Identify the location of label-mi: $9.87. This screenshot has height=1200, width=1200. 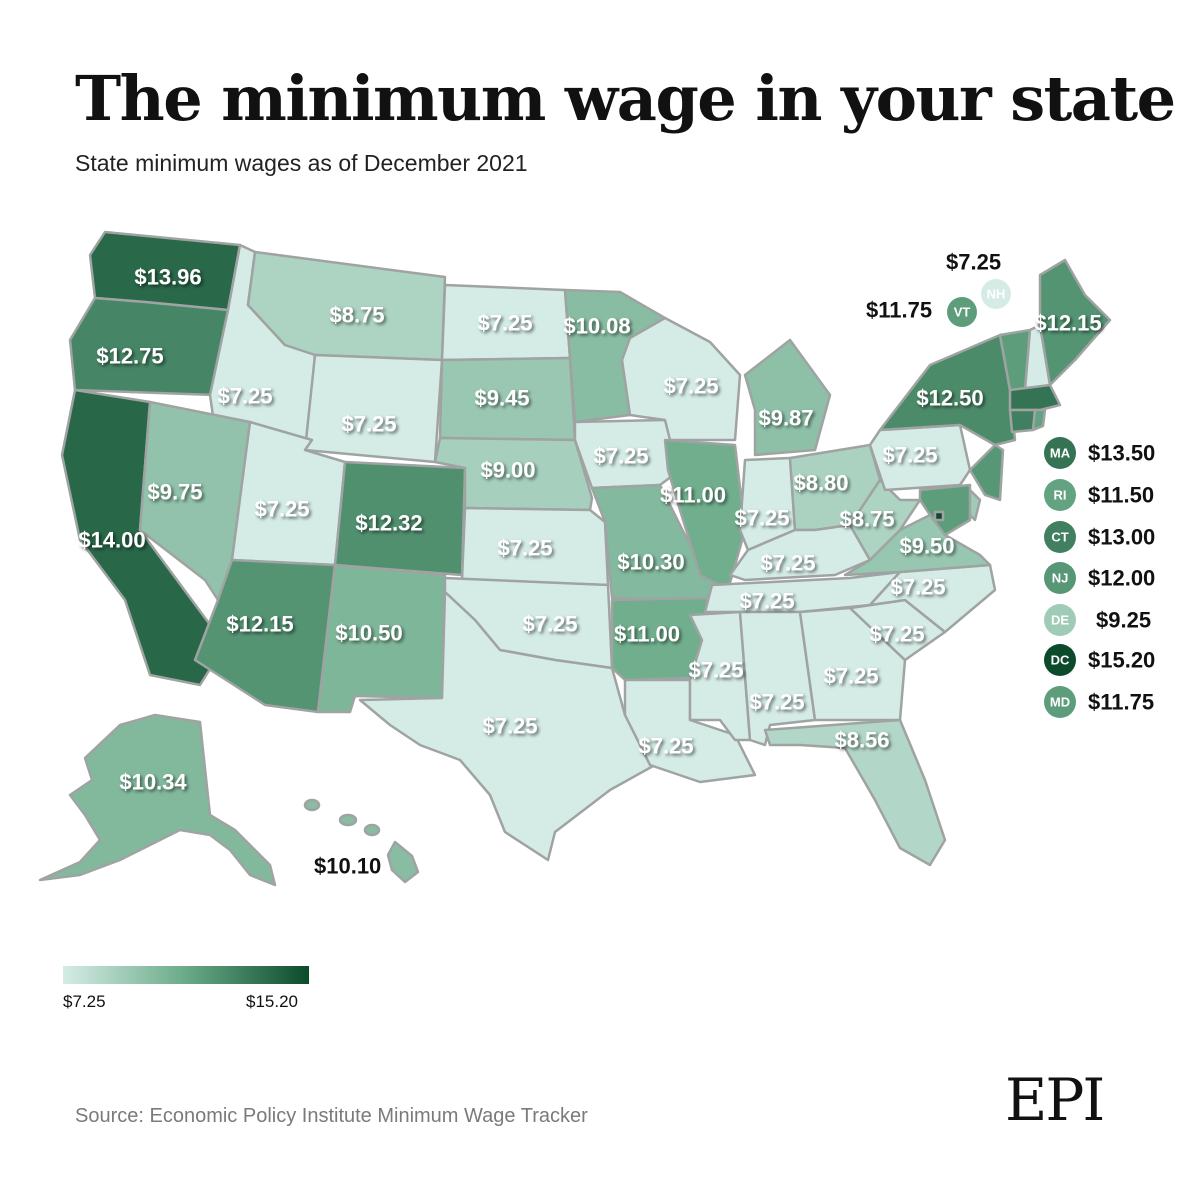
(785, 418).